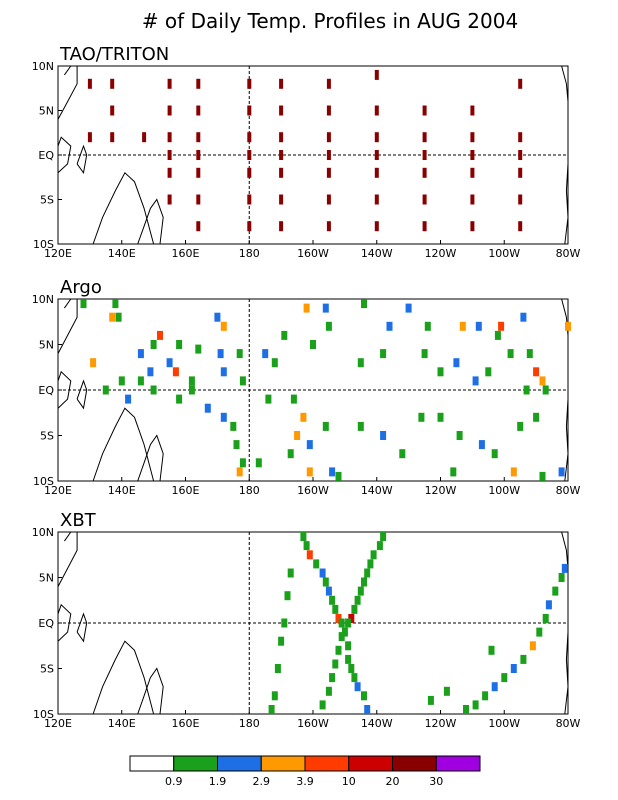 This screenshot has height=800, width=618. Describe the element at coordinates (81, 287) in the screenshot. I see `argo-title: Argo` at that location.